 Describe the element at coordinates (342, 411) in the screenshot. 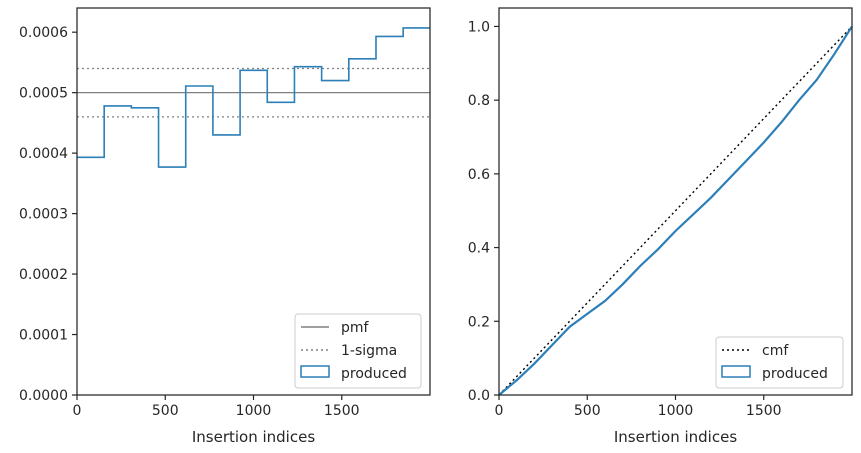

I see `left-x-tick-label: 1500` at that location.